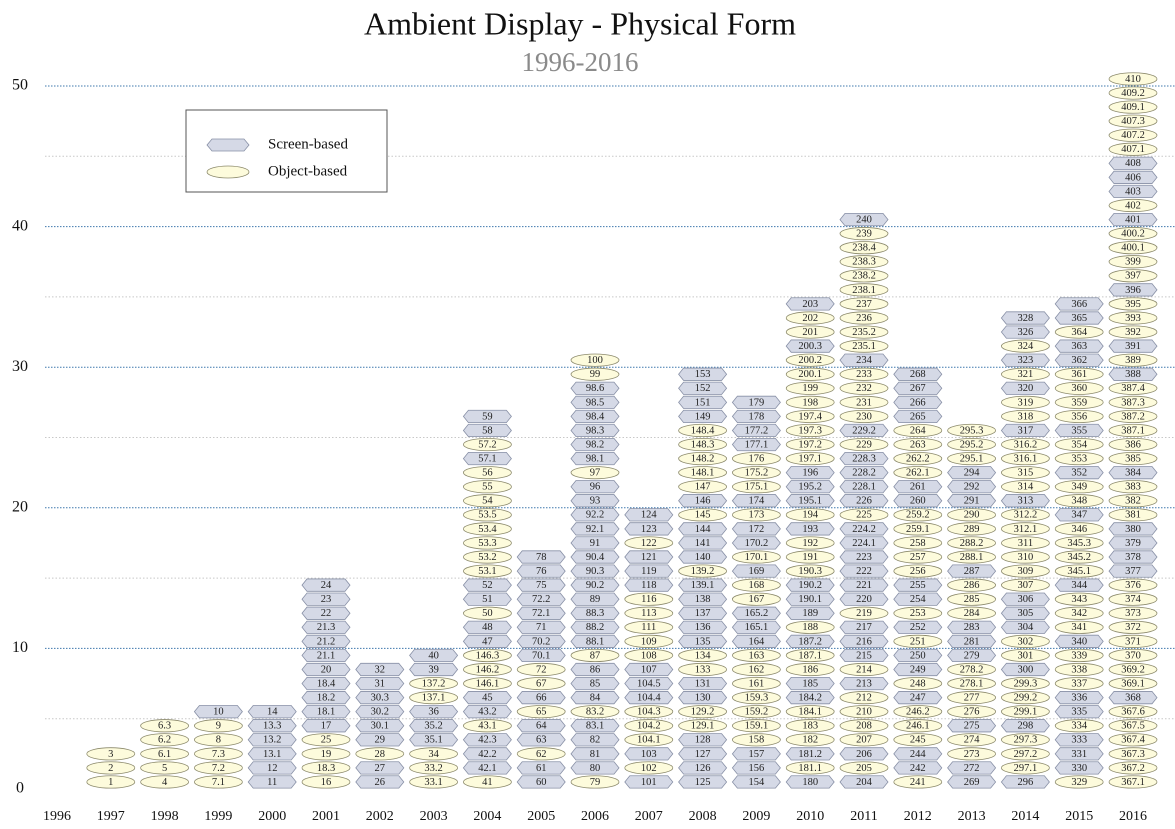  I want to click on token-label: 338, so click(1079, 669).